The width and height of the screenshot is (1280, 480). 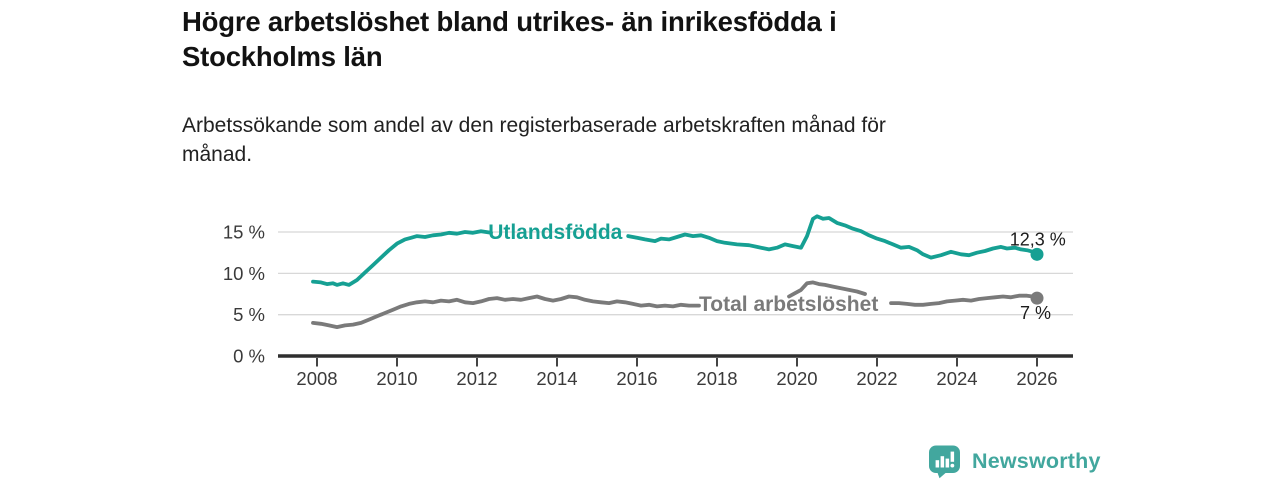 I want to click on newsworthy-brand: Newsworthy, so click(x=1014, y=461).